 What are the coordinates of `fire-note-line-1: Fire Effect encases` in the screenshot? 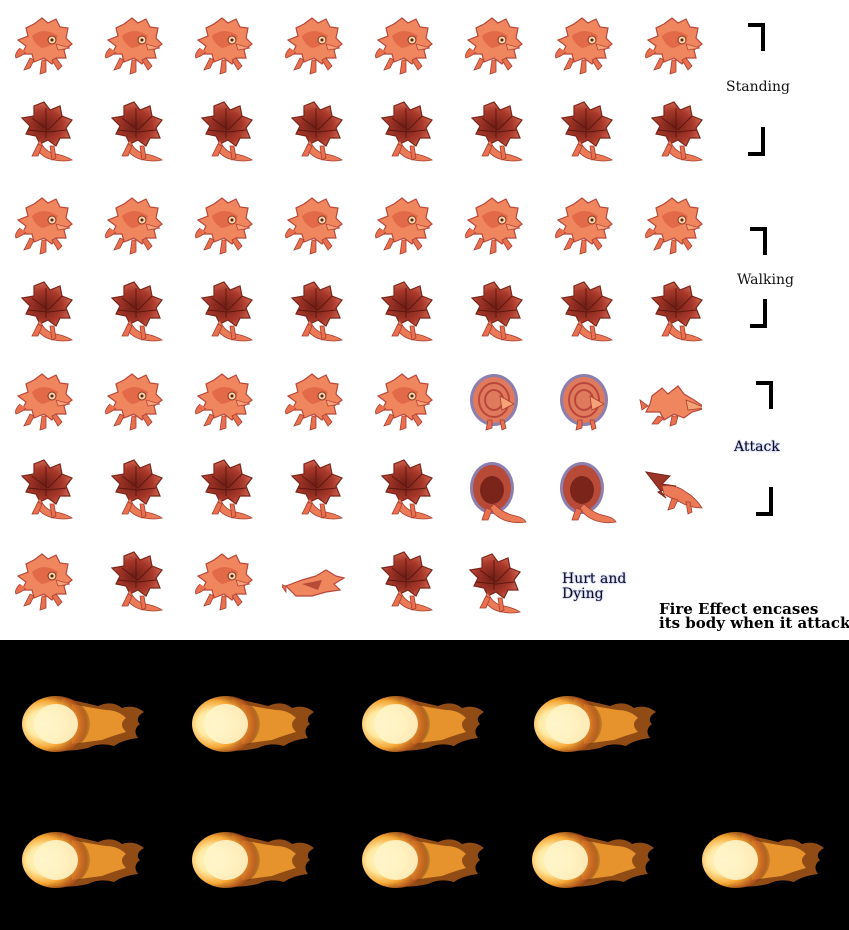 It's located at (739, 609).